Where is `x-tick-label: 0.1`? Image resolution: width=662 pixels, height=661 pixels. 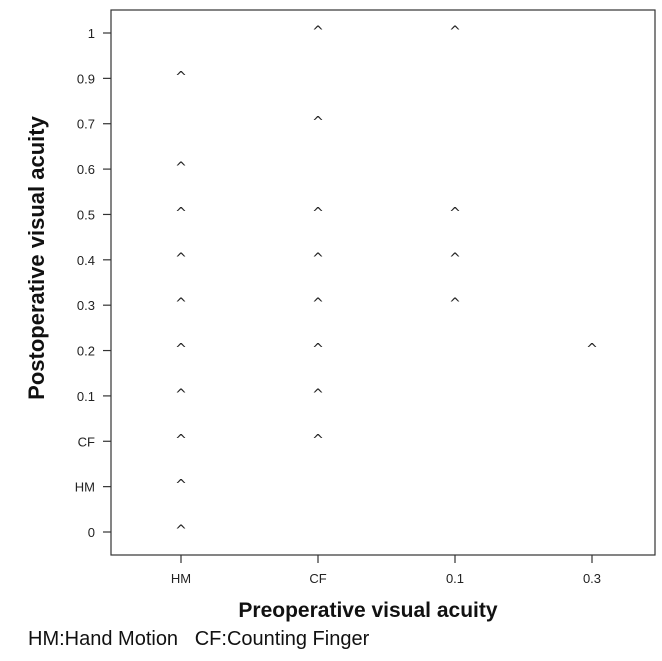
x-tick-label: 0.1 is located at coordinates (455, 578).